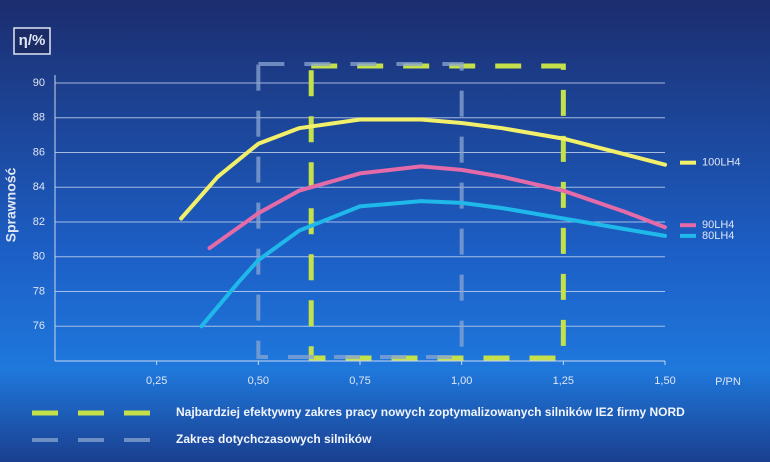  What do you see at coordinates (39, 222) in the screenshot?
I see `y-tick-label: 82` at bounding box center [39, 222].